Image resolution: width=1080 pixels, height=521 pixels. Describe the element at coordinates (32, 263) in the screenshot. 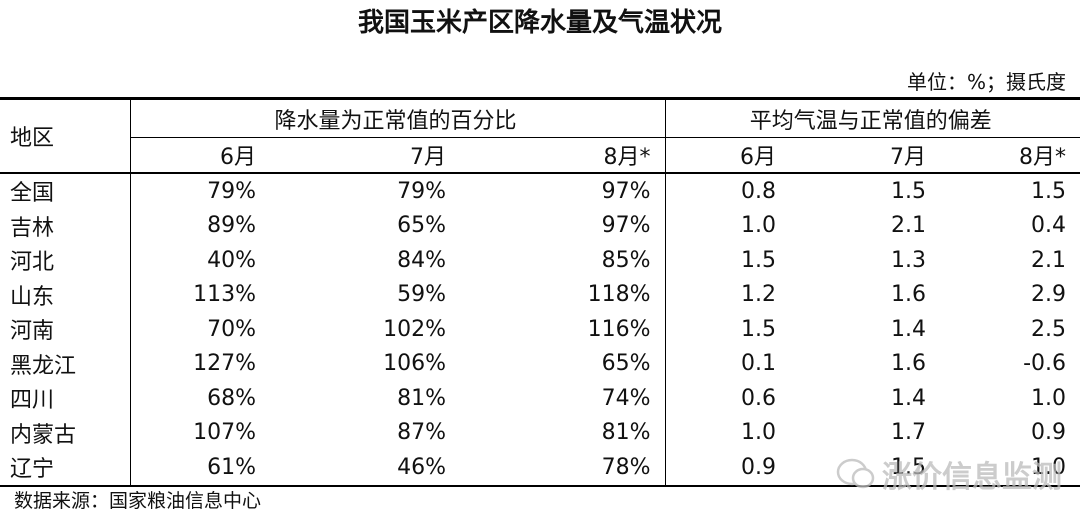

I see `region-cell: 河北` at that location.